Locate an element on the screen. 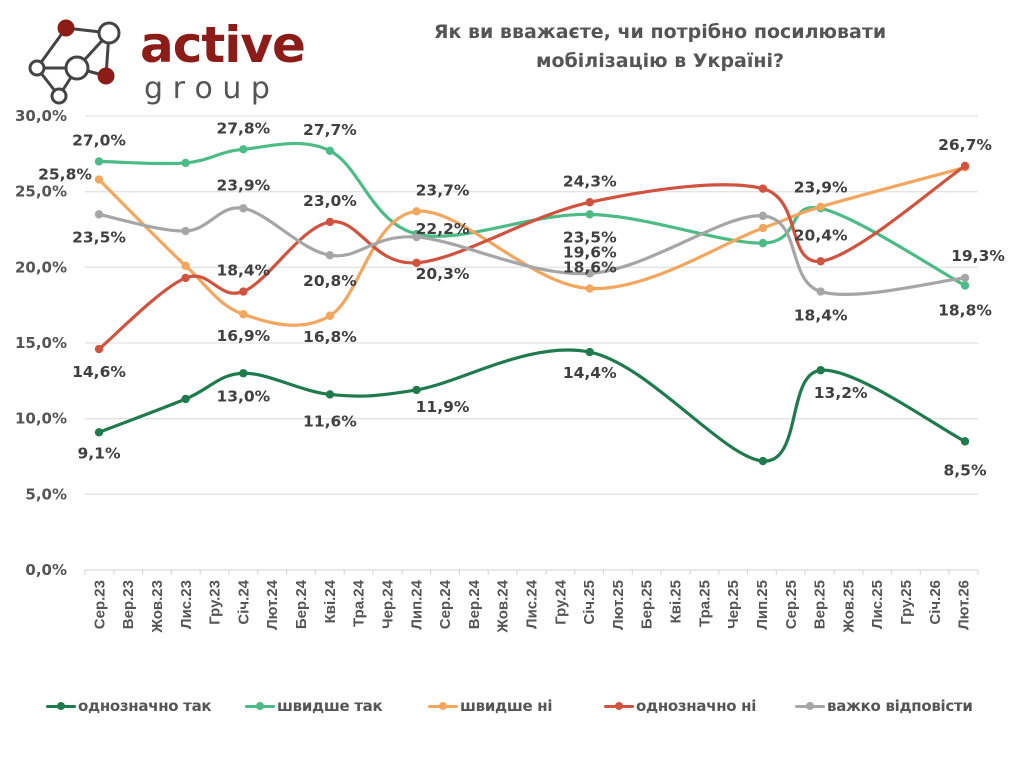 The image size is (1024, 768). x-tick-label: Гру.24 is located at coordinates (560, 601).